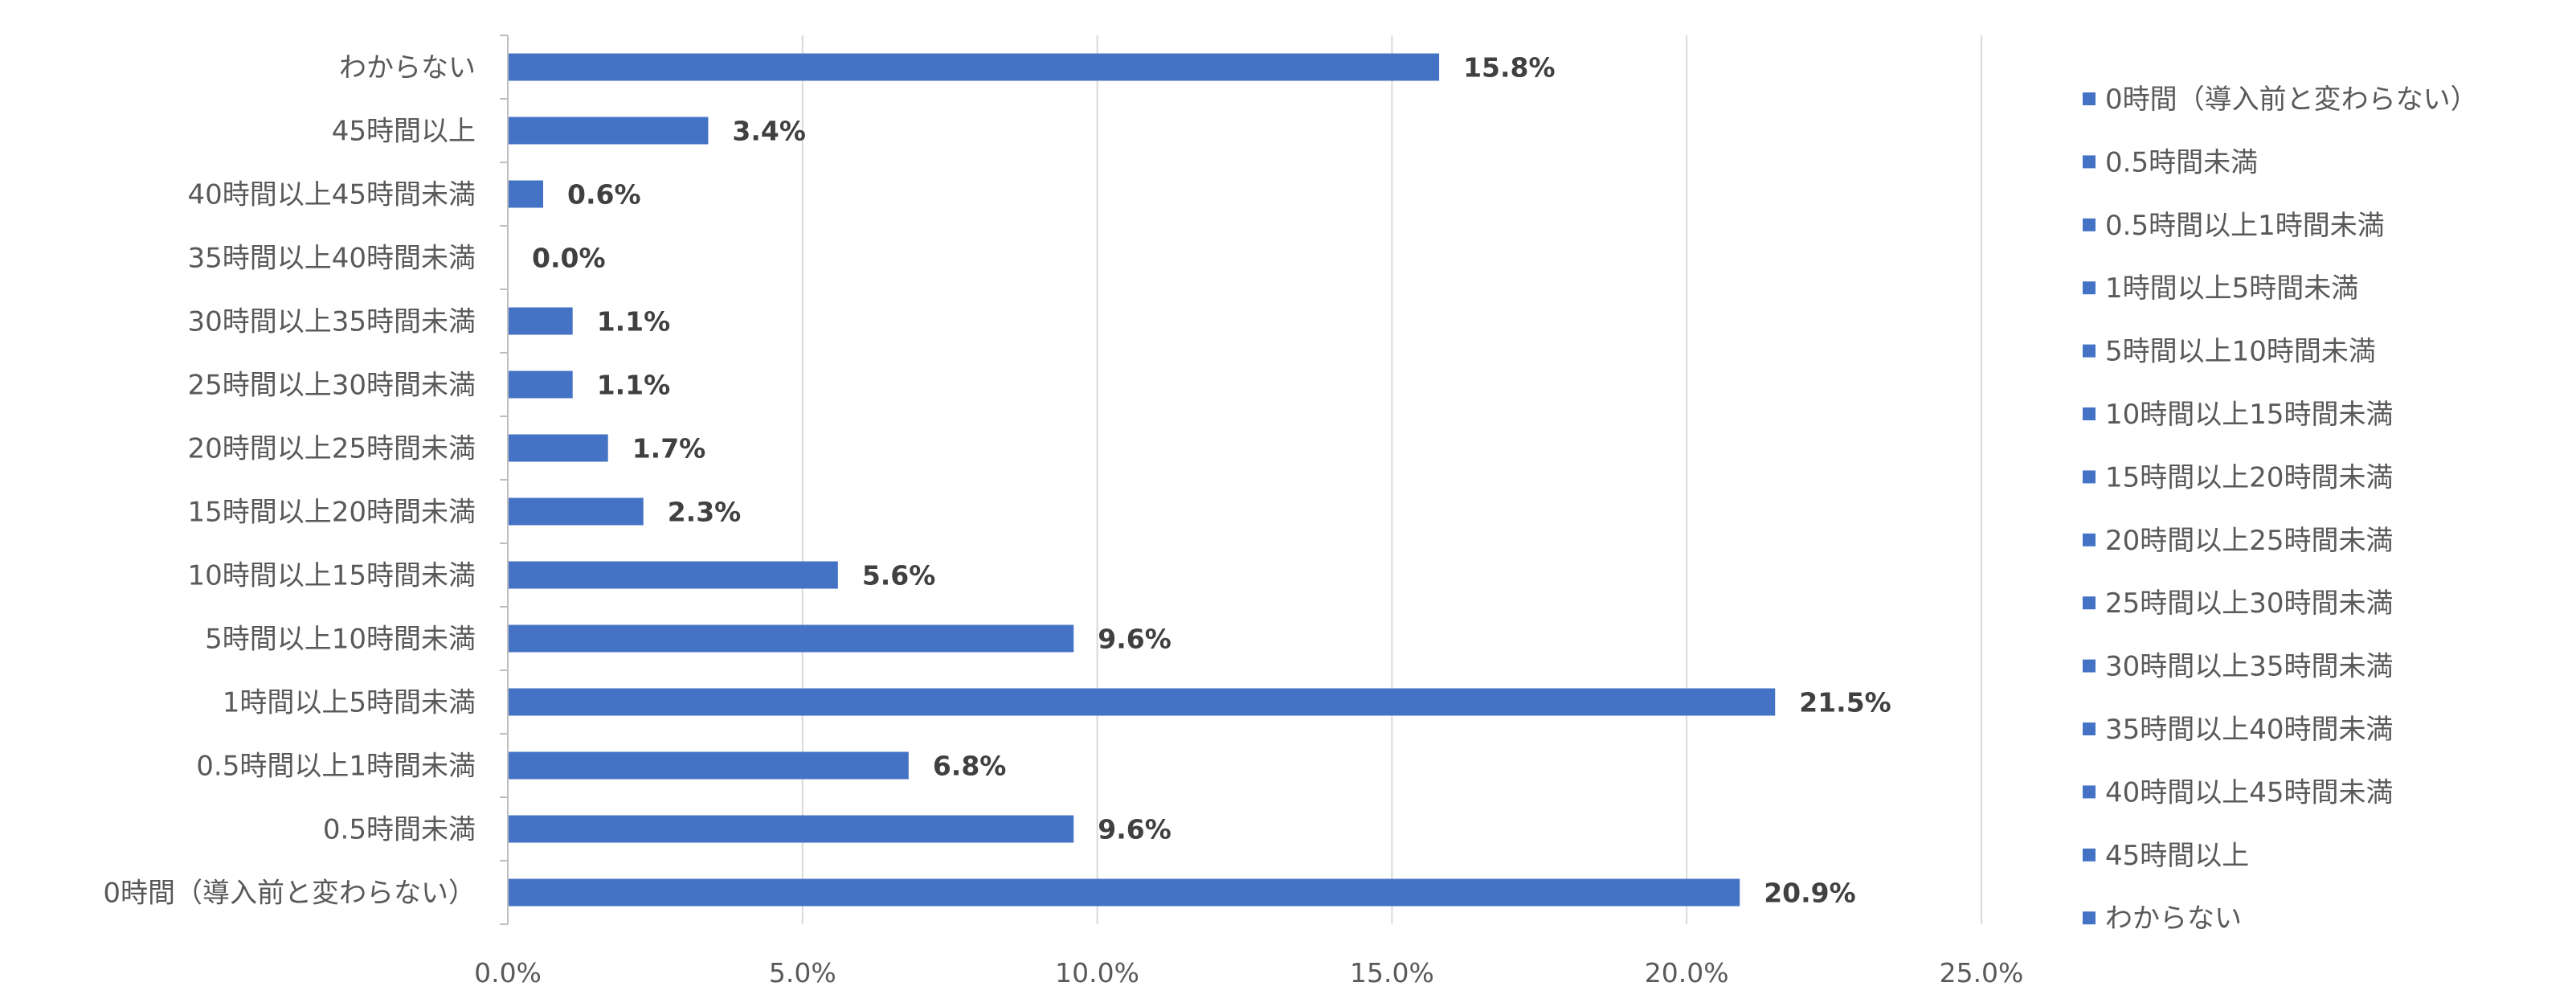 The height and width of the screenshot is (1007, 2576). What do you see at coordinates (407, 68) in the screenshot?
I see `y-category-label: わからない` at bounding box center [407, 68].